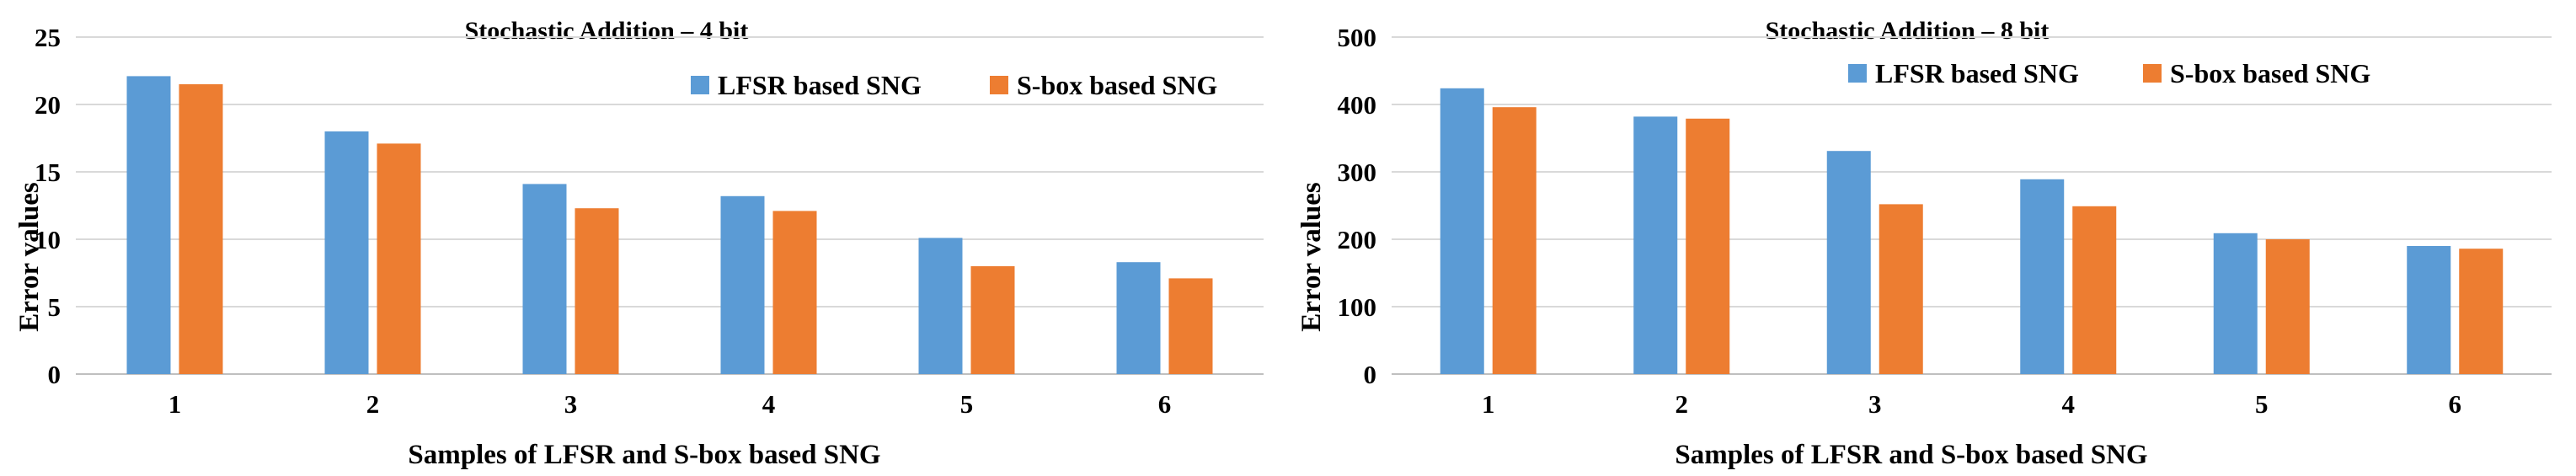 The height and width of the screenshot is (476, 2576). Describe the element at coordinates (1357, 307) in the screenshot. I see `y-tick-label: 100` at that location.